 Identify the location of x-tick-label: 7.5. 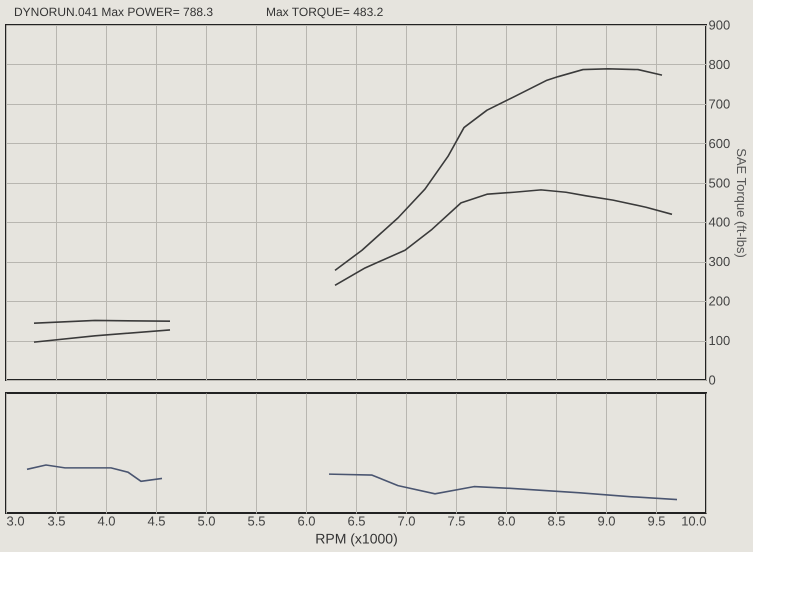
(456, 521).